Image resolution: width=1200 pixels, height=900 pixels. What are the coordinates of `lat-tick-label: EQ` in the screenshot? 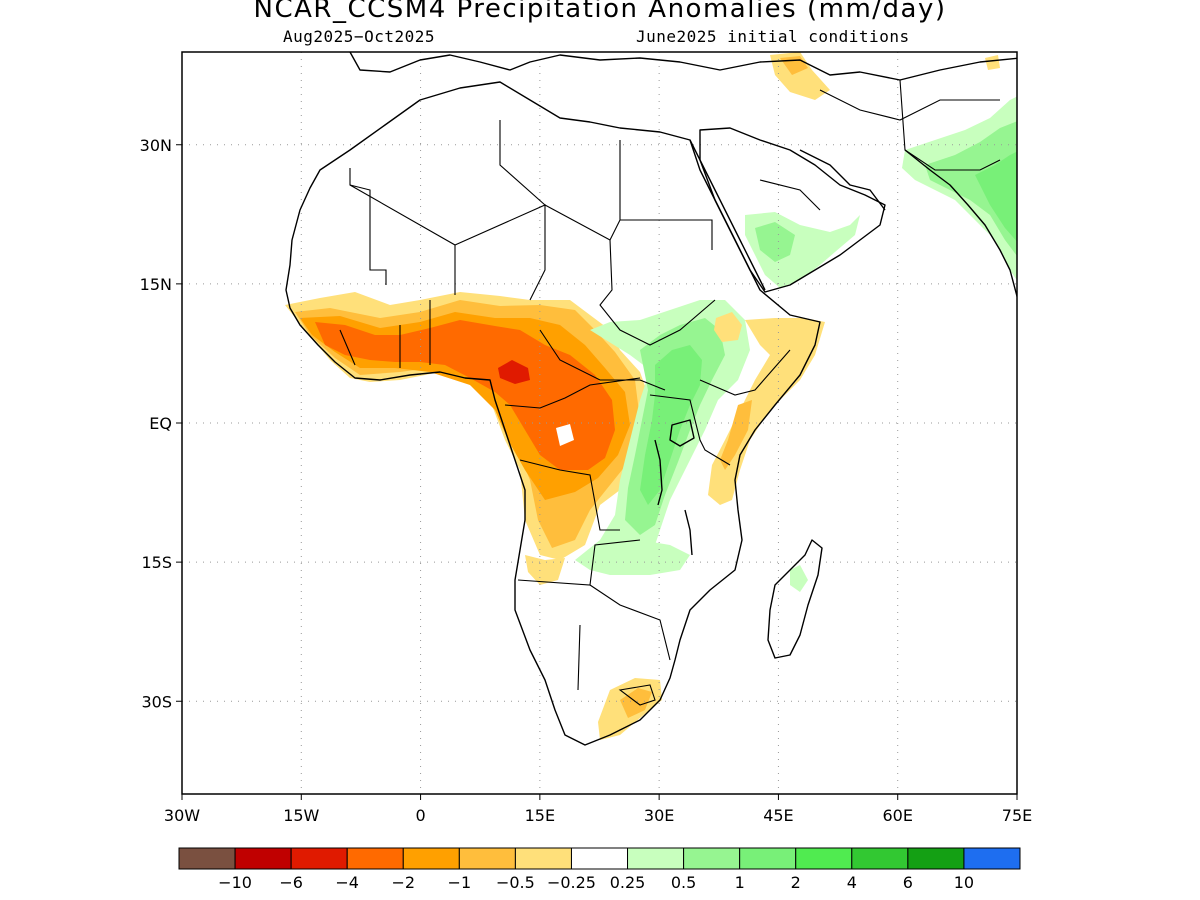 It's located at (160, 423).